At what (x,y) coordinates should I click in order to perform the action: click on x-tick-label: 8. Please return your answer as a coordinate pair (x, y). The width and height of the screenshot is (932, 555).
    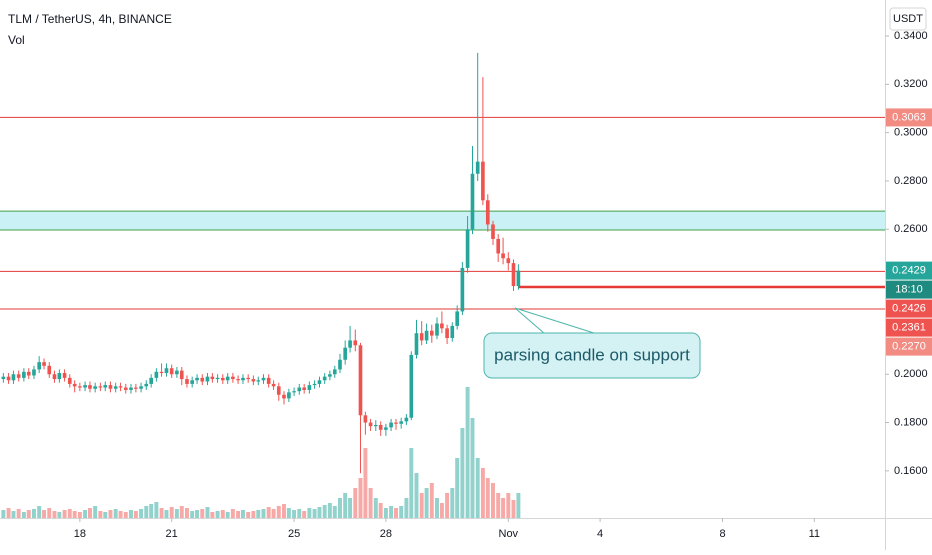
    Looking at the image, I should click on (722, 534).